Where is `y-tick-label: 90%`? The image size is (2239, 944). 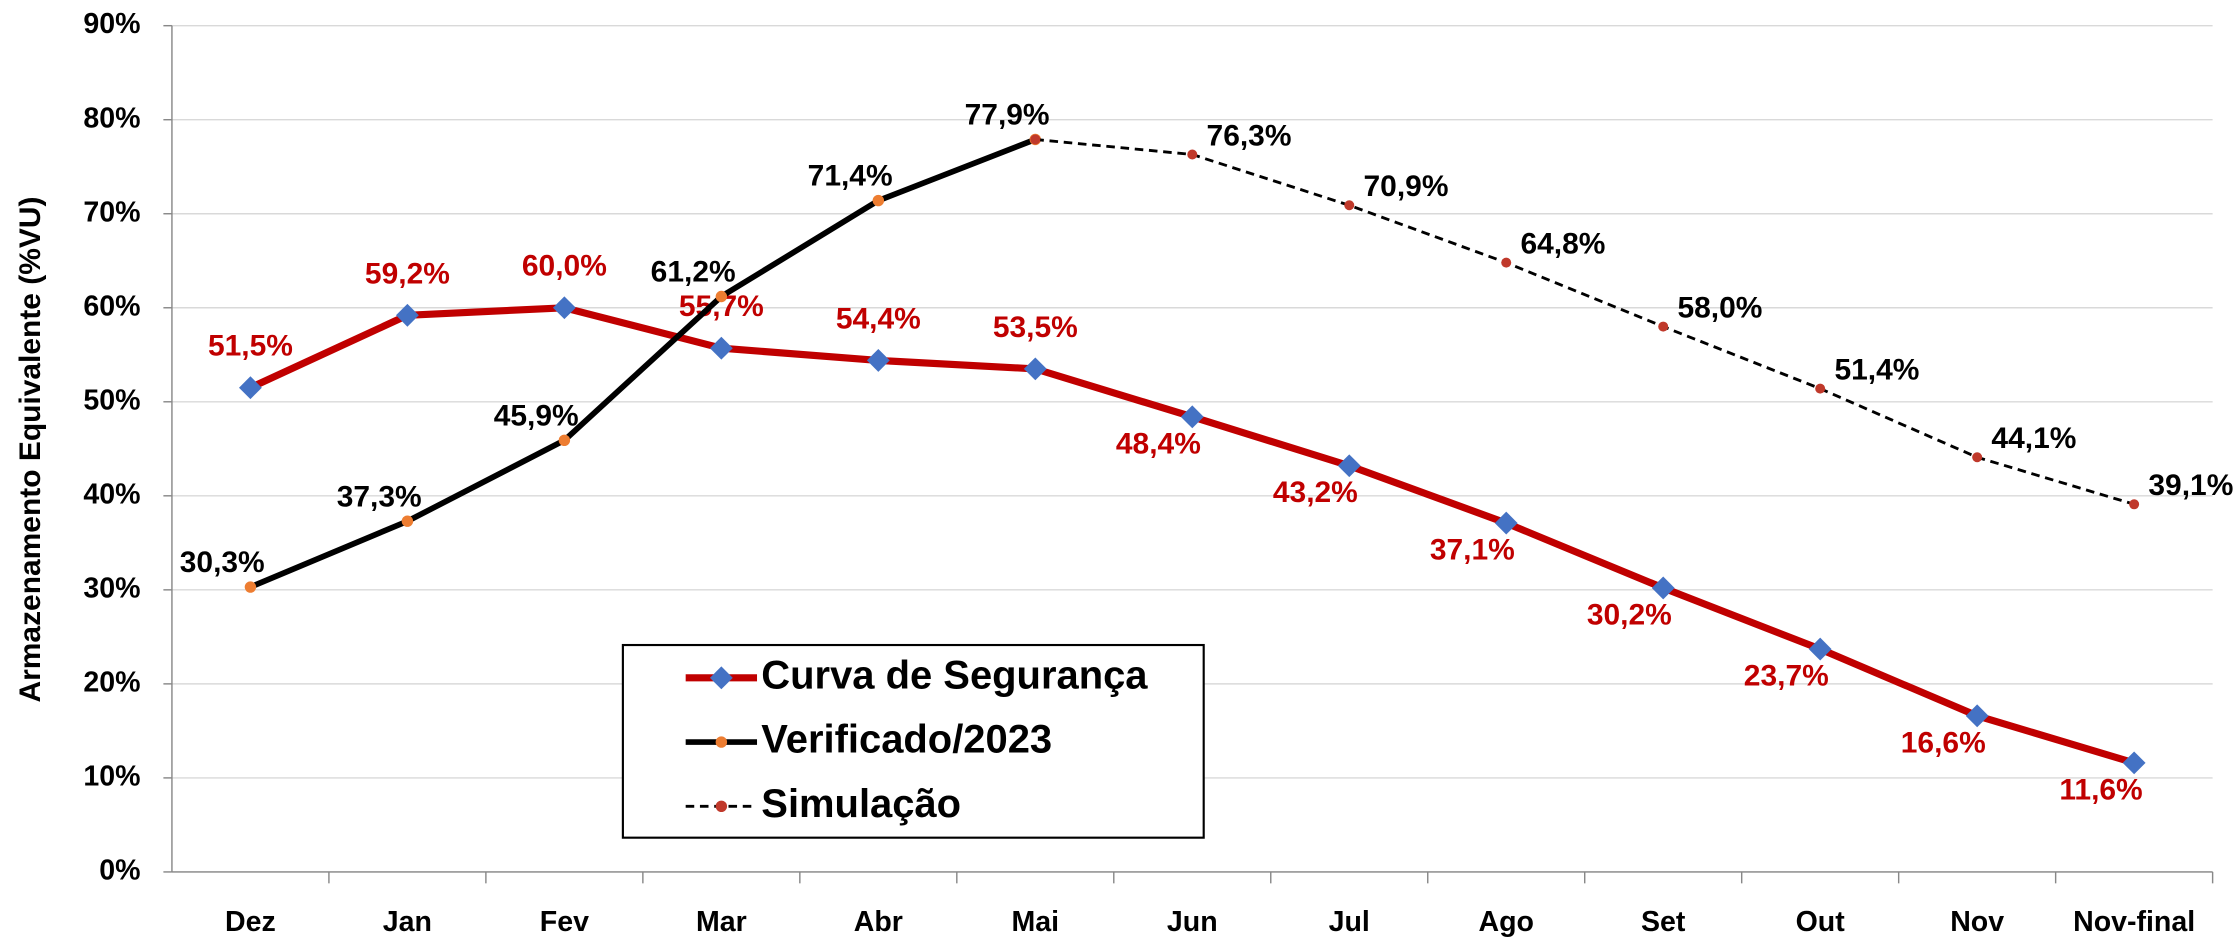 y-tick-label: 90% is located at coordinates (111, 24).